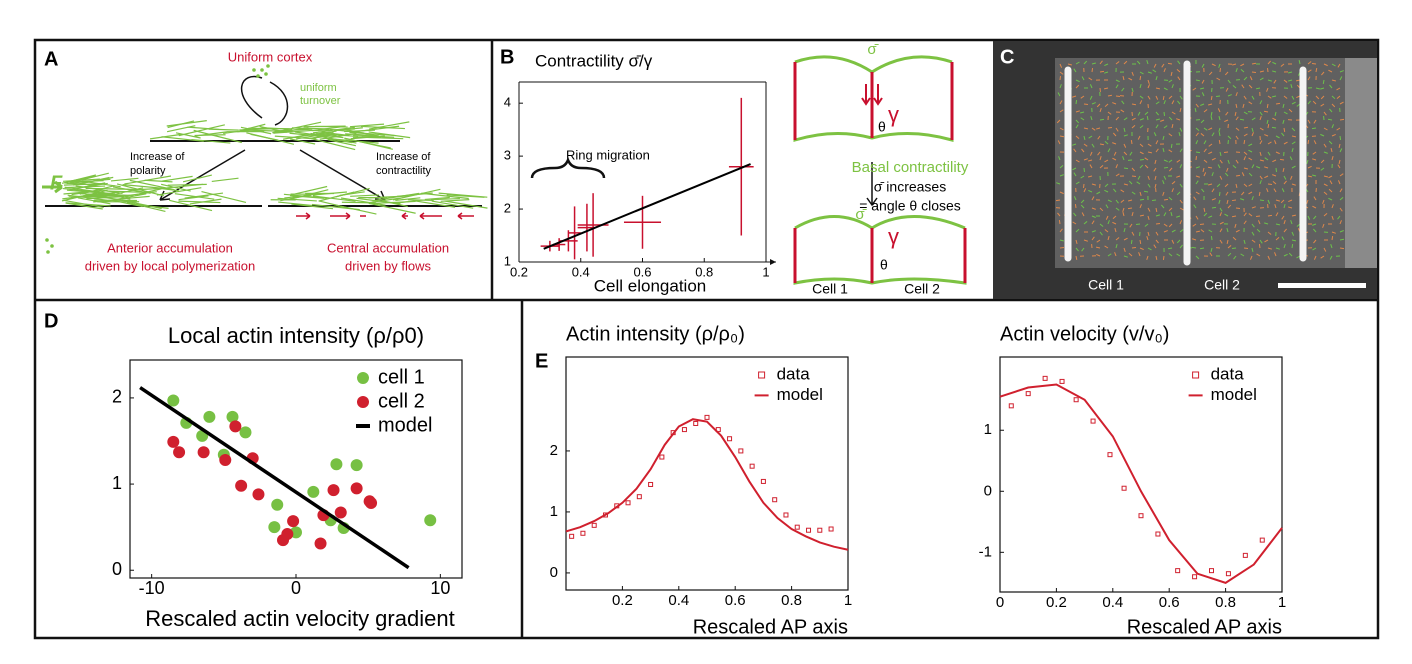 This screenshot has width=1412, height=664. What do you see at coordinates (401, 401) in the screenshot?
I see `legend-label: cell 2` at bounding box center [401, 401].